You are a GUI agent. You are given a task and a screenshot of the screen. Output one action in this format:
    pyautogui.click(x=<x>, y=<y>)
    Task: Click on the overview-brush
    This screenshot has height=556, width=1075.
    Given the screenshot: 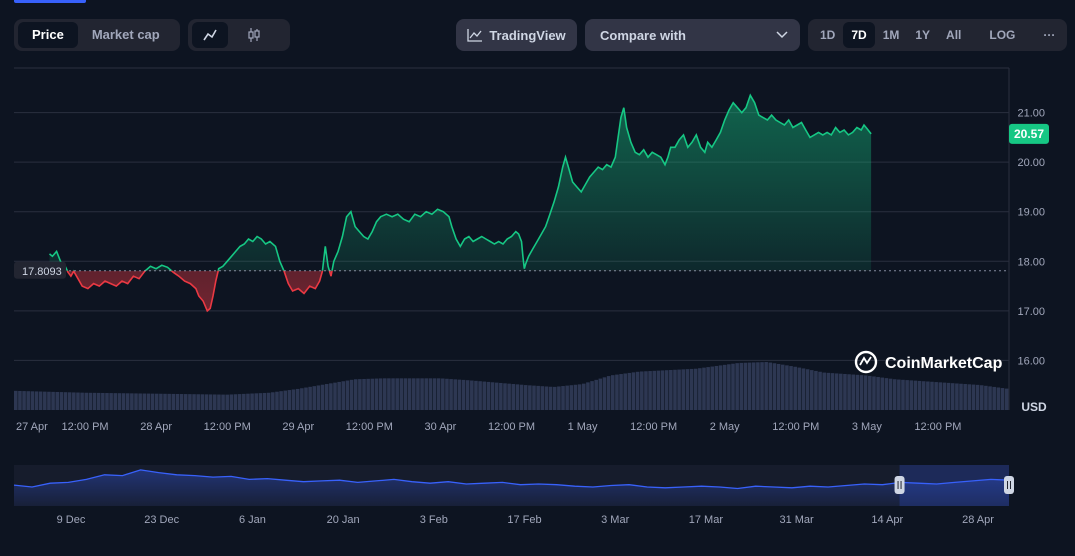 What is the action you would take?
    pyautogui.click(x=954, y=485)
    